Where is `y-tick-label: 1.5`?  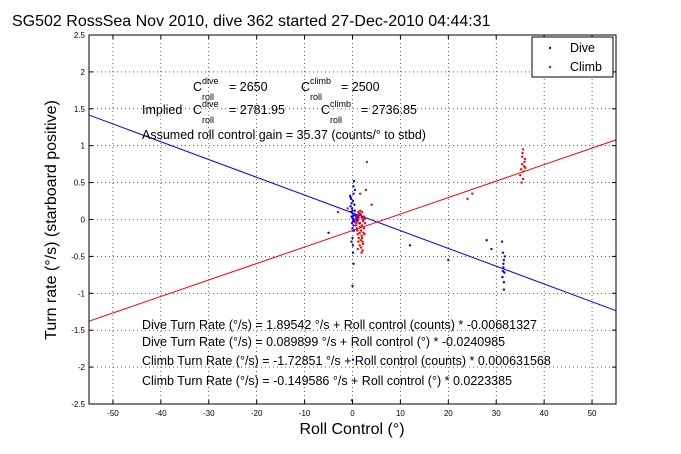 y-tick-label: 1.5 is located at coordinates (80, 109).